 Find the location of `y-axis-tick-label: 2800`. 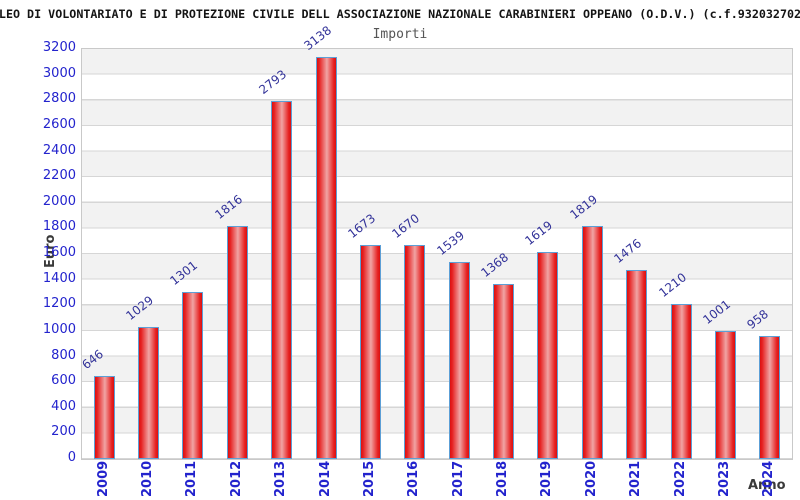

y-axis-tick-label: 2800 is located at coordinates (59, 99).